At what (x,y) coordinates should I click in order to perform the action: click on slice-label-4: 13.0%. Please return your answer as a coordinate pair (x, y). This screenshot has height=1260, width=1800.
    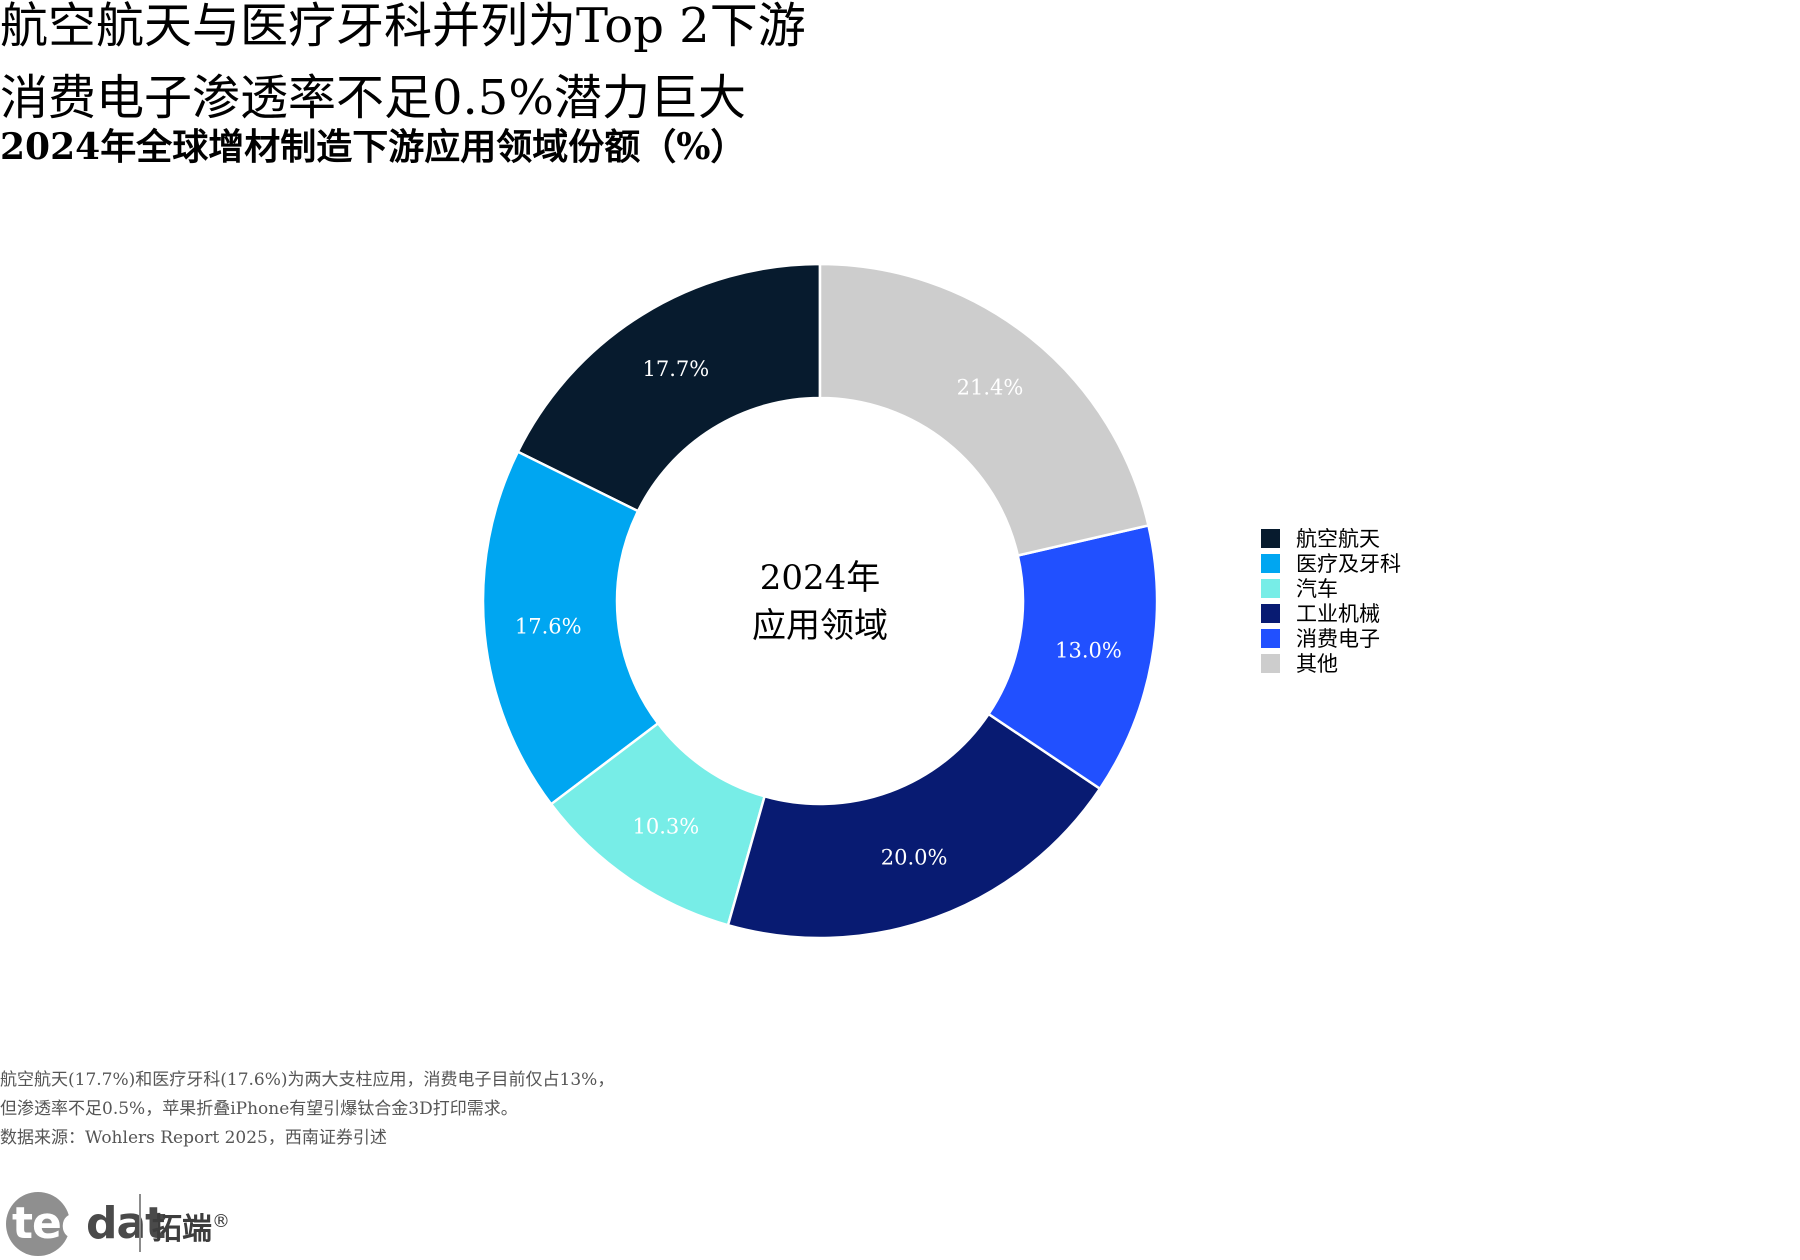
    Looking at the image, I should click on (1088, 650).